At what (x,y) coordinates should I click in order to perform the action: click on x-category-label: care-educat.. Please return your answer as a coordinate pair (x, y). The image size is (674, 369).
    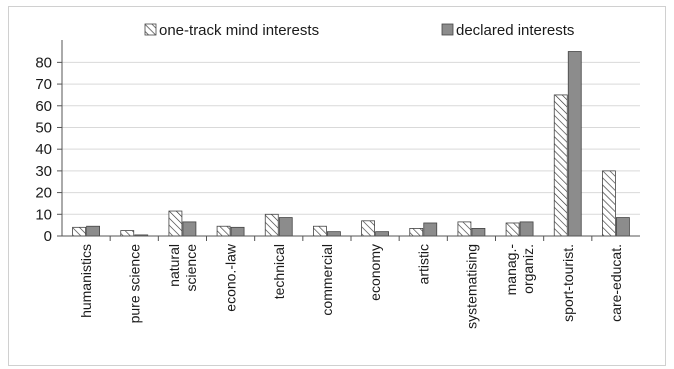
    Looking at the image, I should click on (616, 283).